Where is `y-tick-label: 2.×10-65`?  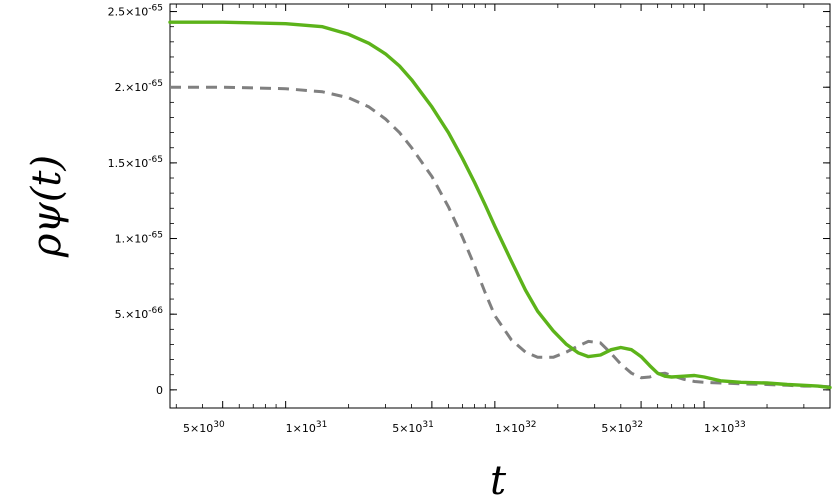
y-tick-label: 2.×10-65 is located at coordinates (139, 86).